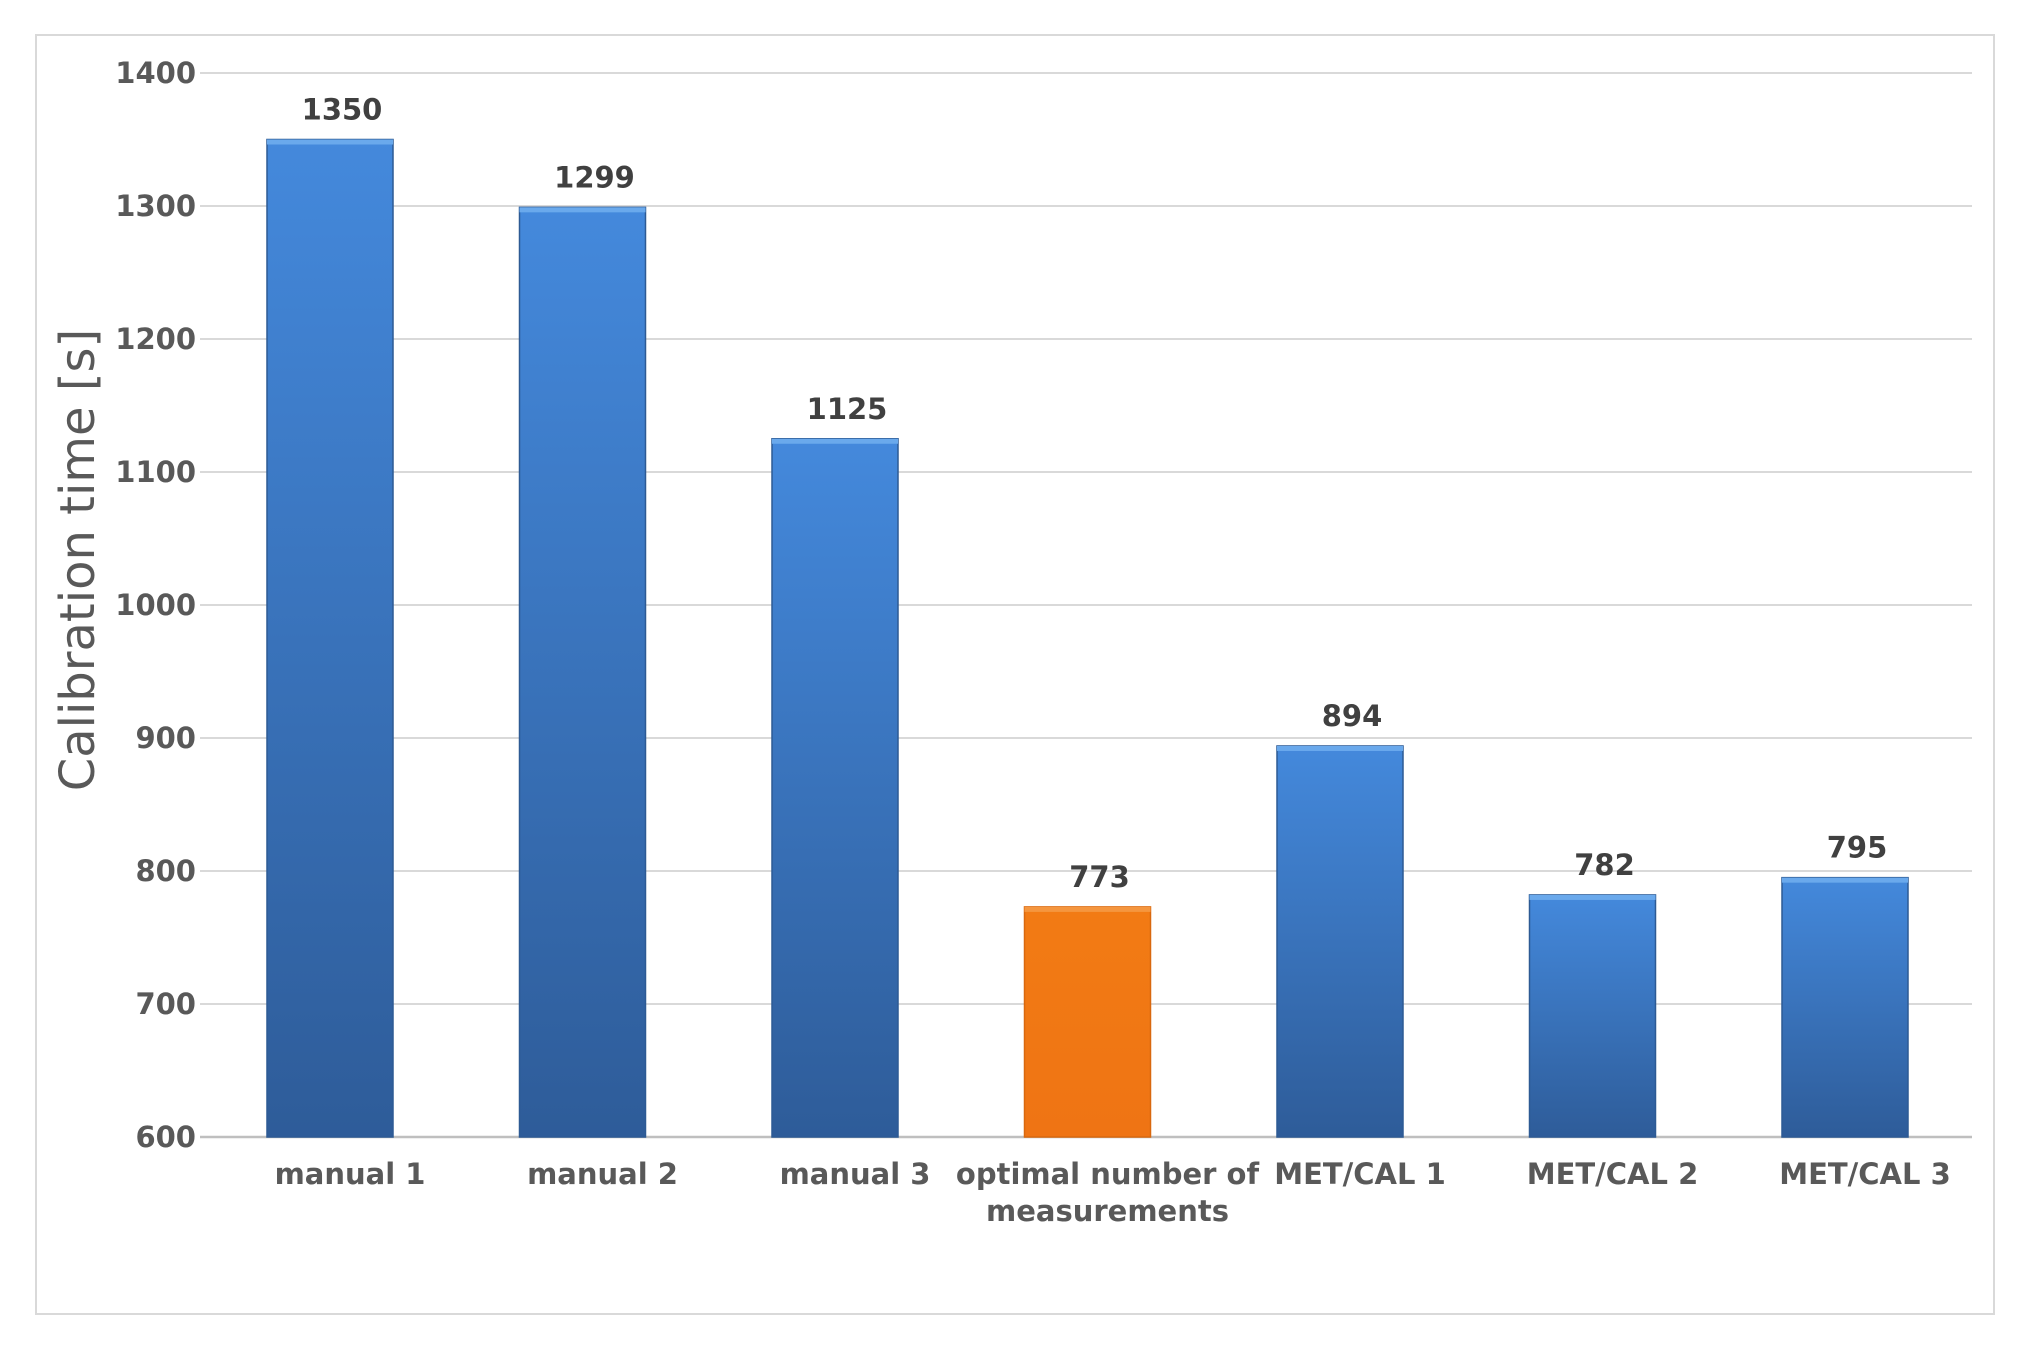  I want to click on category-label-line: MET/CAL 2, so click(1613, 1174).